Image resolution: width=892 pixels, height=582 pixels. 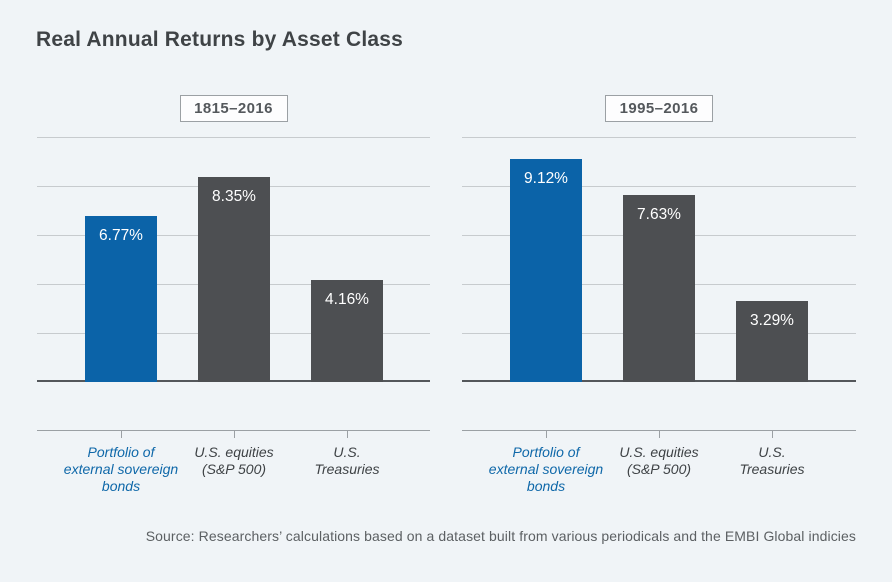 What do you see at coordinates (220, 39) in the screenshot?
I see `page-title: Real Annual Returns by Asset Class` at bounding box center [220, 39].